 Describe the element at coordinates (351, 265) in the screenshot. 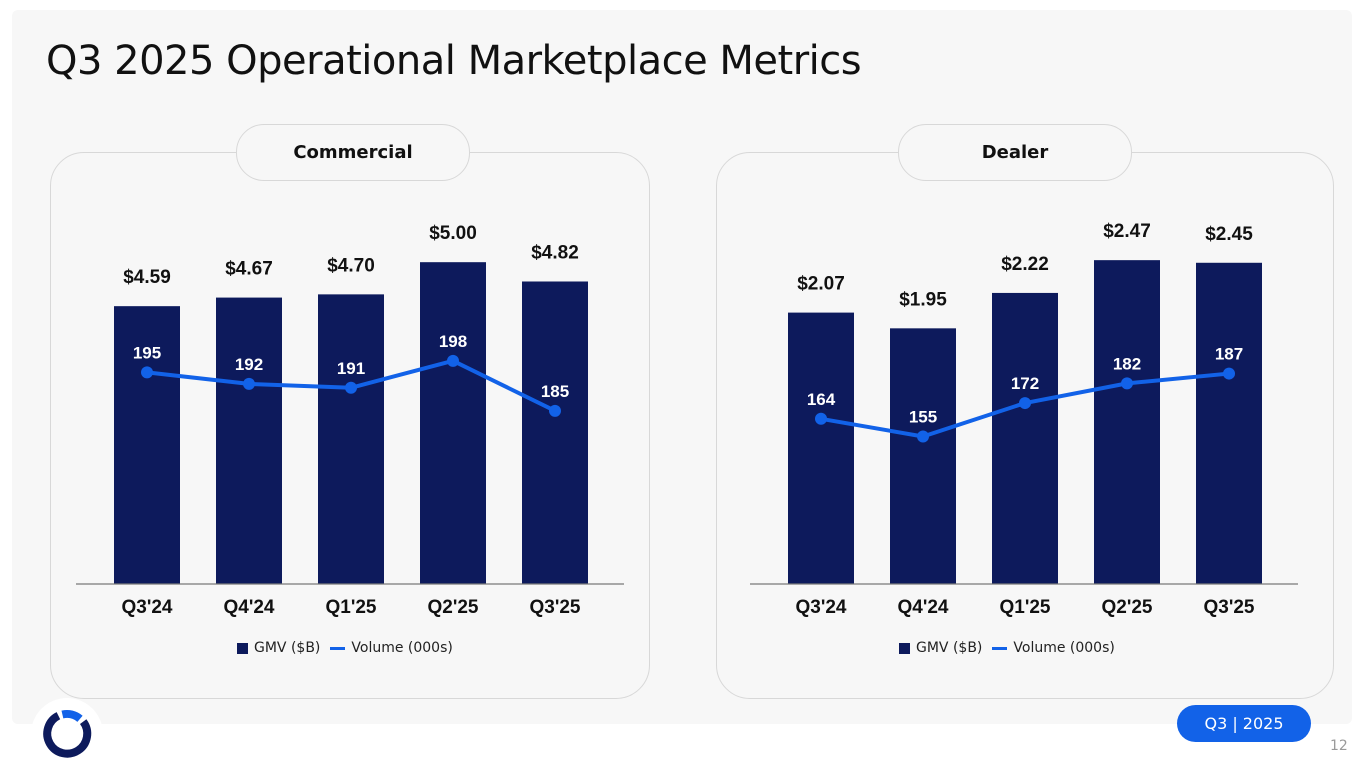

I see `gmv-value-label: $4.70` at that location.